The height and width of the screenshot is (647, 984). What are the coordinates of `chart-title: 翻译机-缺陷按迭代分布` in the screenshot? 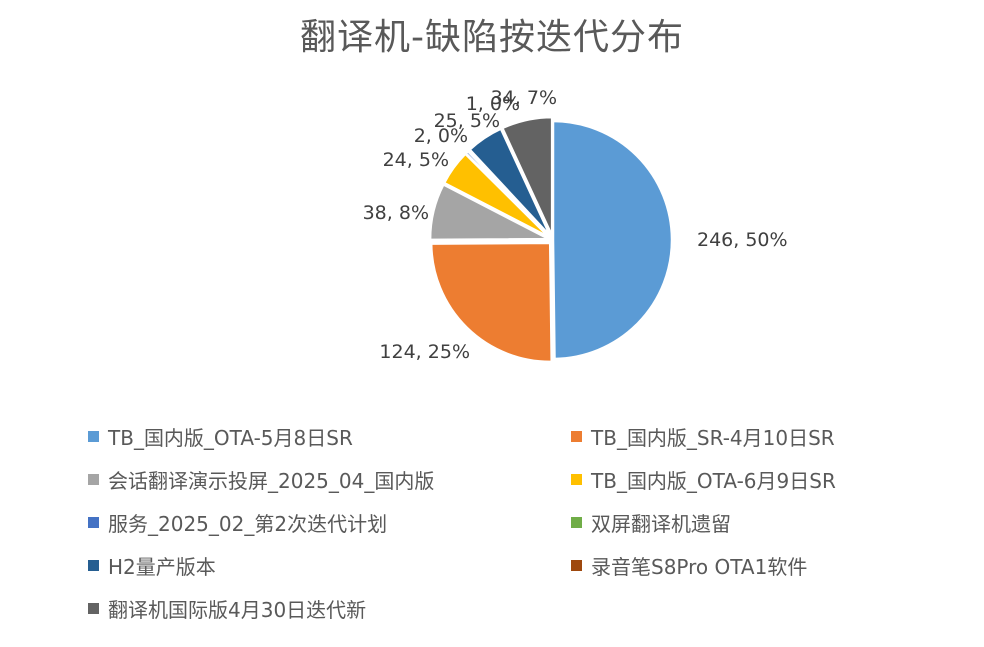 It's located at (492, 37).